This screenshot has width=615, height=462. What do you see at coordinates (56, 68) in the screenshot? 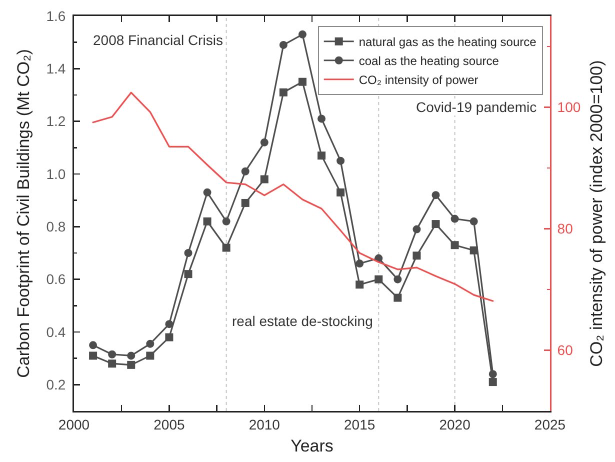
I see `y-tick-label: 1.4` at bounding box center [56, 68].